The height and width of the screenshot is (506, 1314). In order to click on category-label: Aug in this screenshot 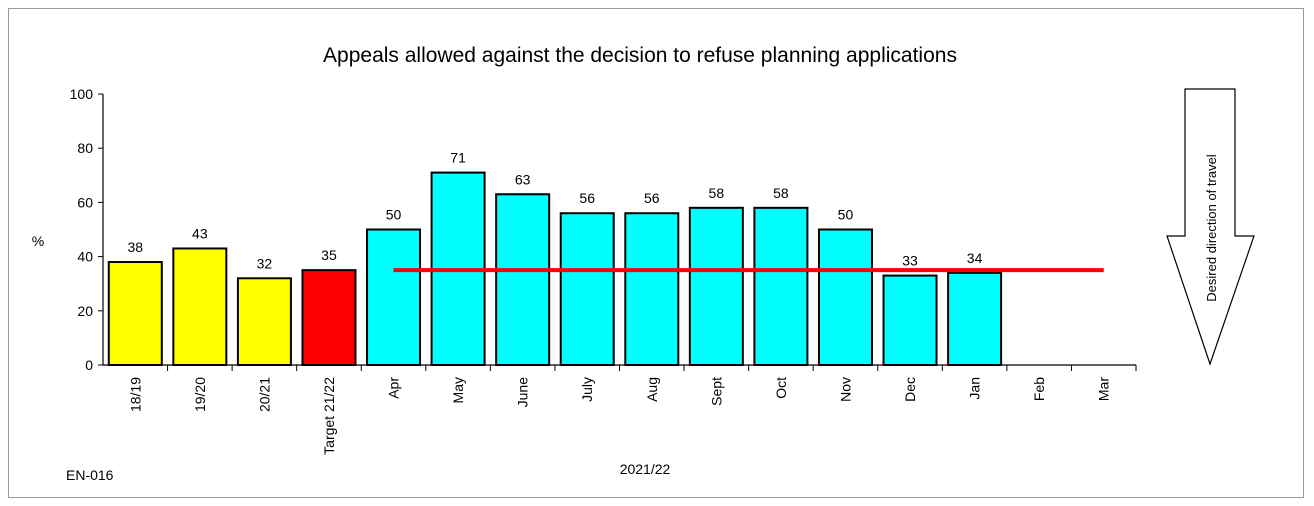, I will do `click(652, 389)`.